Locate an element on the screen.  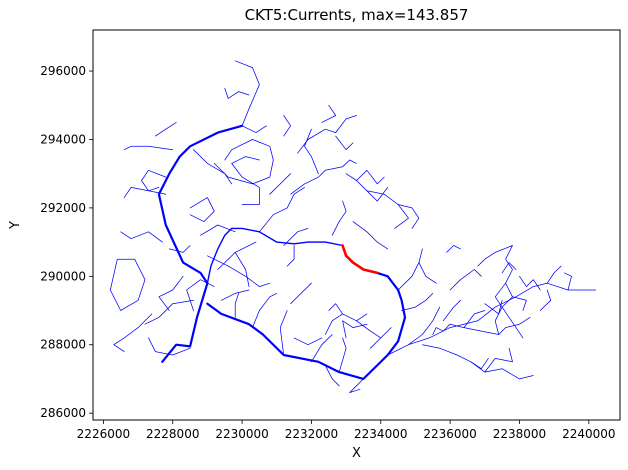
x-tick-label: 2238000 is located at coordinates (519, 434).